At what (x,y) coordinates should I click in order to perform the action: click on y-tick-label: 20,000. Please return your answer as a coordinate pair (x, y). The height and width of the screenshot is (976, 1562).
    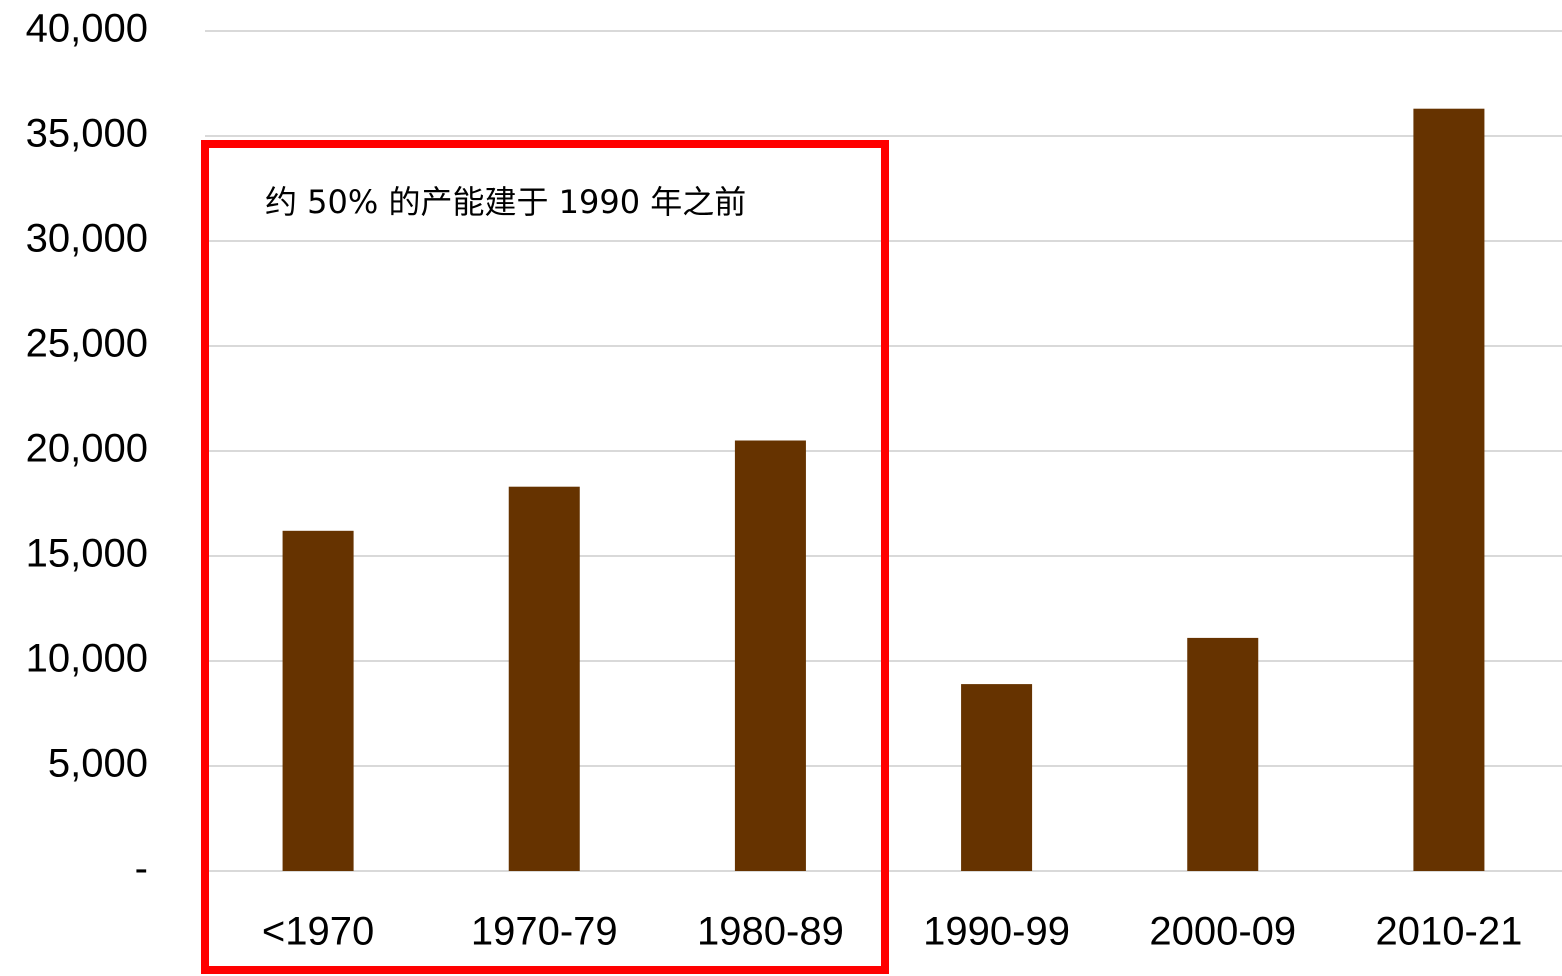
    Looking at the image, I should click on (87, 449).